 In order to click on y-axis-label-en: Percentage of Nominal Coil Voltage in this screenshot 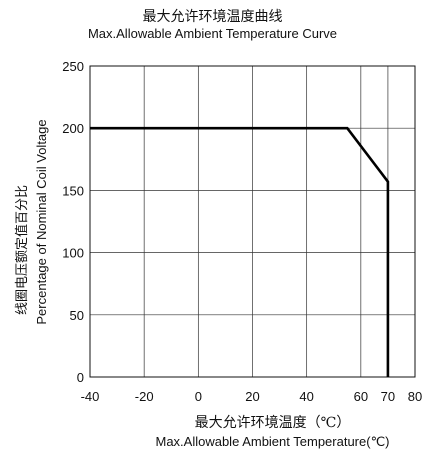, I will do `click(41, 221)`.